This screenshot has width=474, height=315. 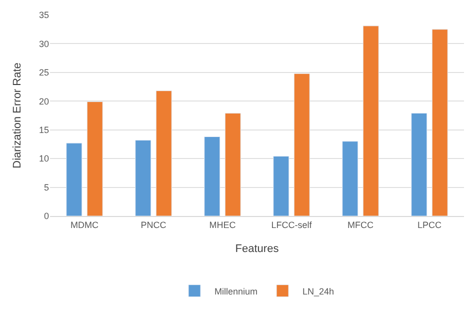 What do you see at coordinates (43, 15) in the screenshot?
I see `y-tick-label: 35` at bounding box center [43, 15].